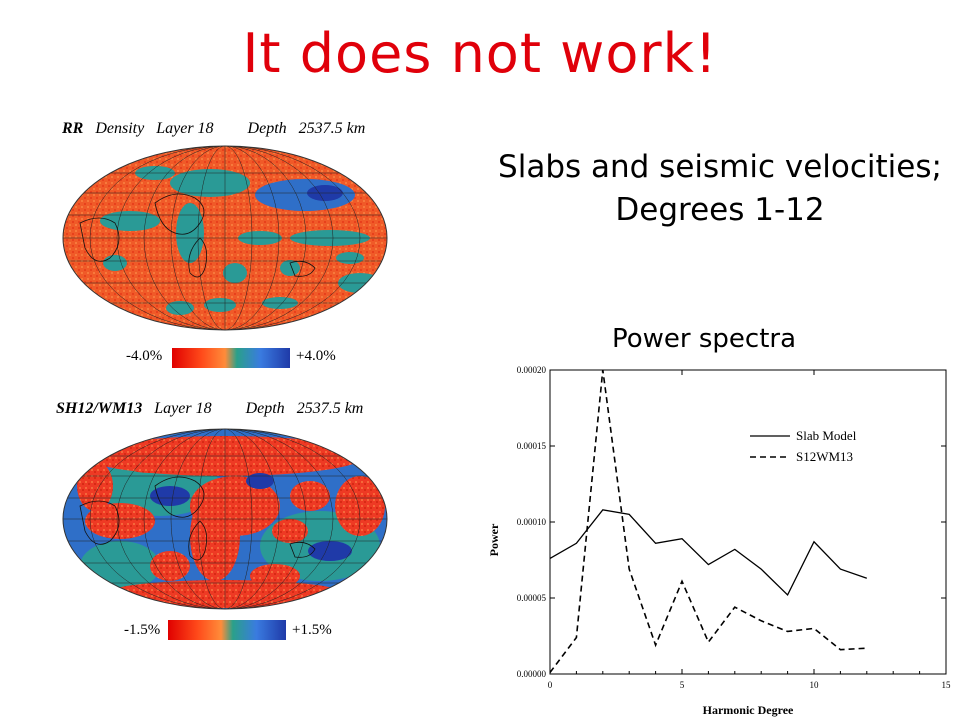 The height and width of the screenshot is (720, 960). I want to click on y-tick-label: 0.00010, so click(532, 522).